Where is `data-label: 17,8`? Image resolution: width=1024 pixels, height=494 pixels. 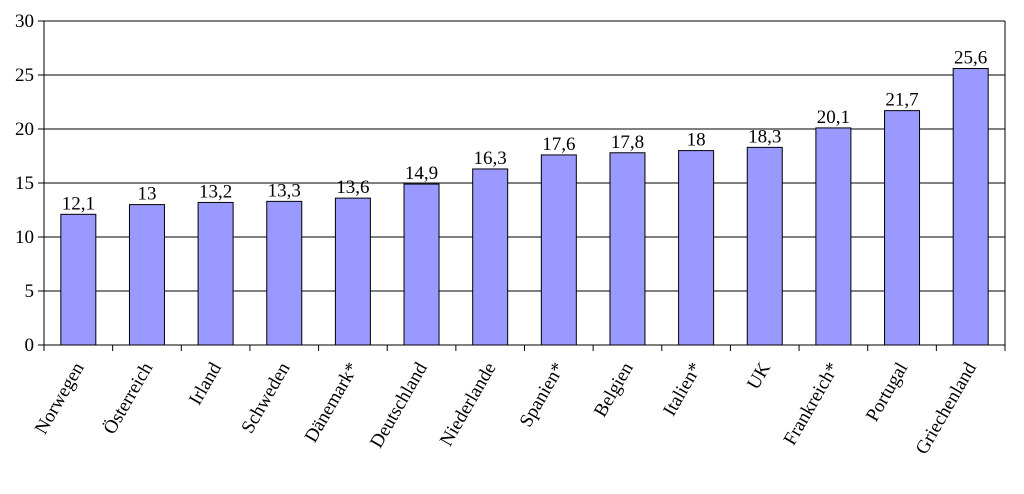
data-label: 17,8 is located at coordinates (627, 142).